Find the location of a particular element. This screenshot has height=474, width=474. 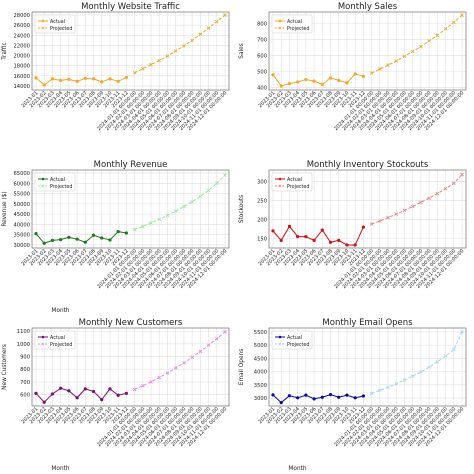

series-line-actual is located at coordinates (81, 237).